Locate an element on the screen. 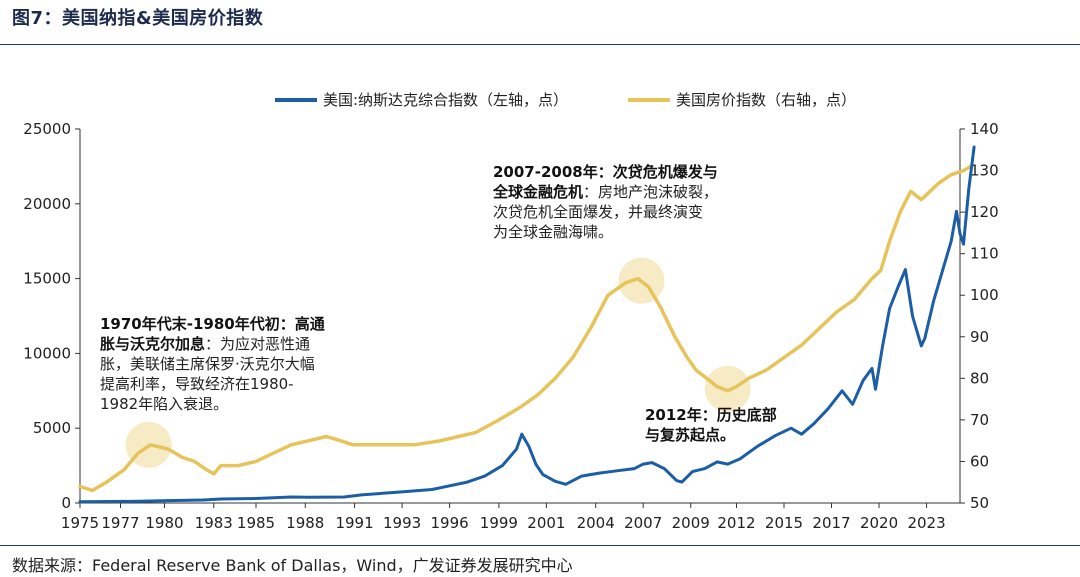 This screenshot has width=1080, height=577. annotation-text: 次贷危机全面爆发，并最终演变 is located at coordinates (598, 212).